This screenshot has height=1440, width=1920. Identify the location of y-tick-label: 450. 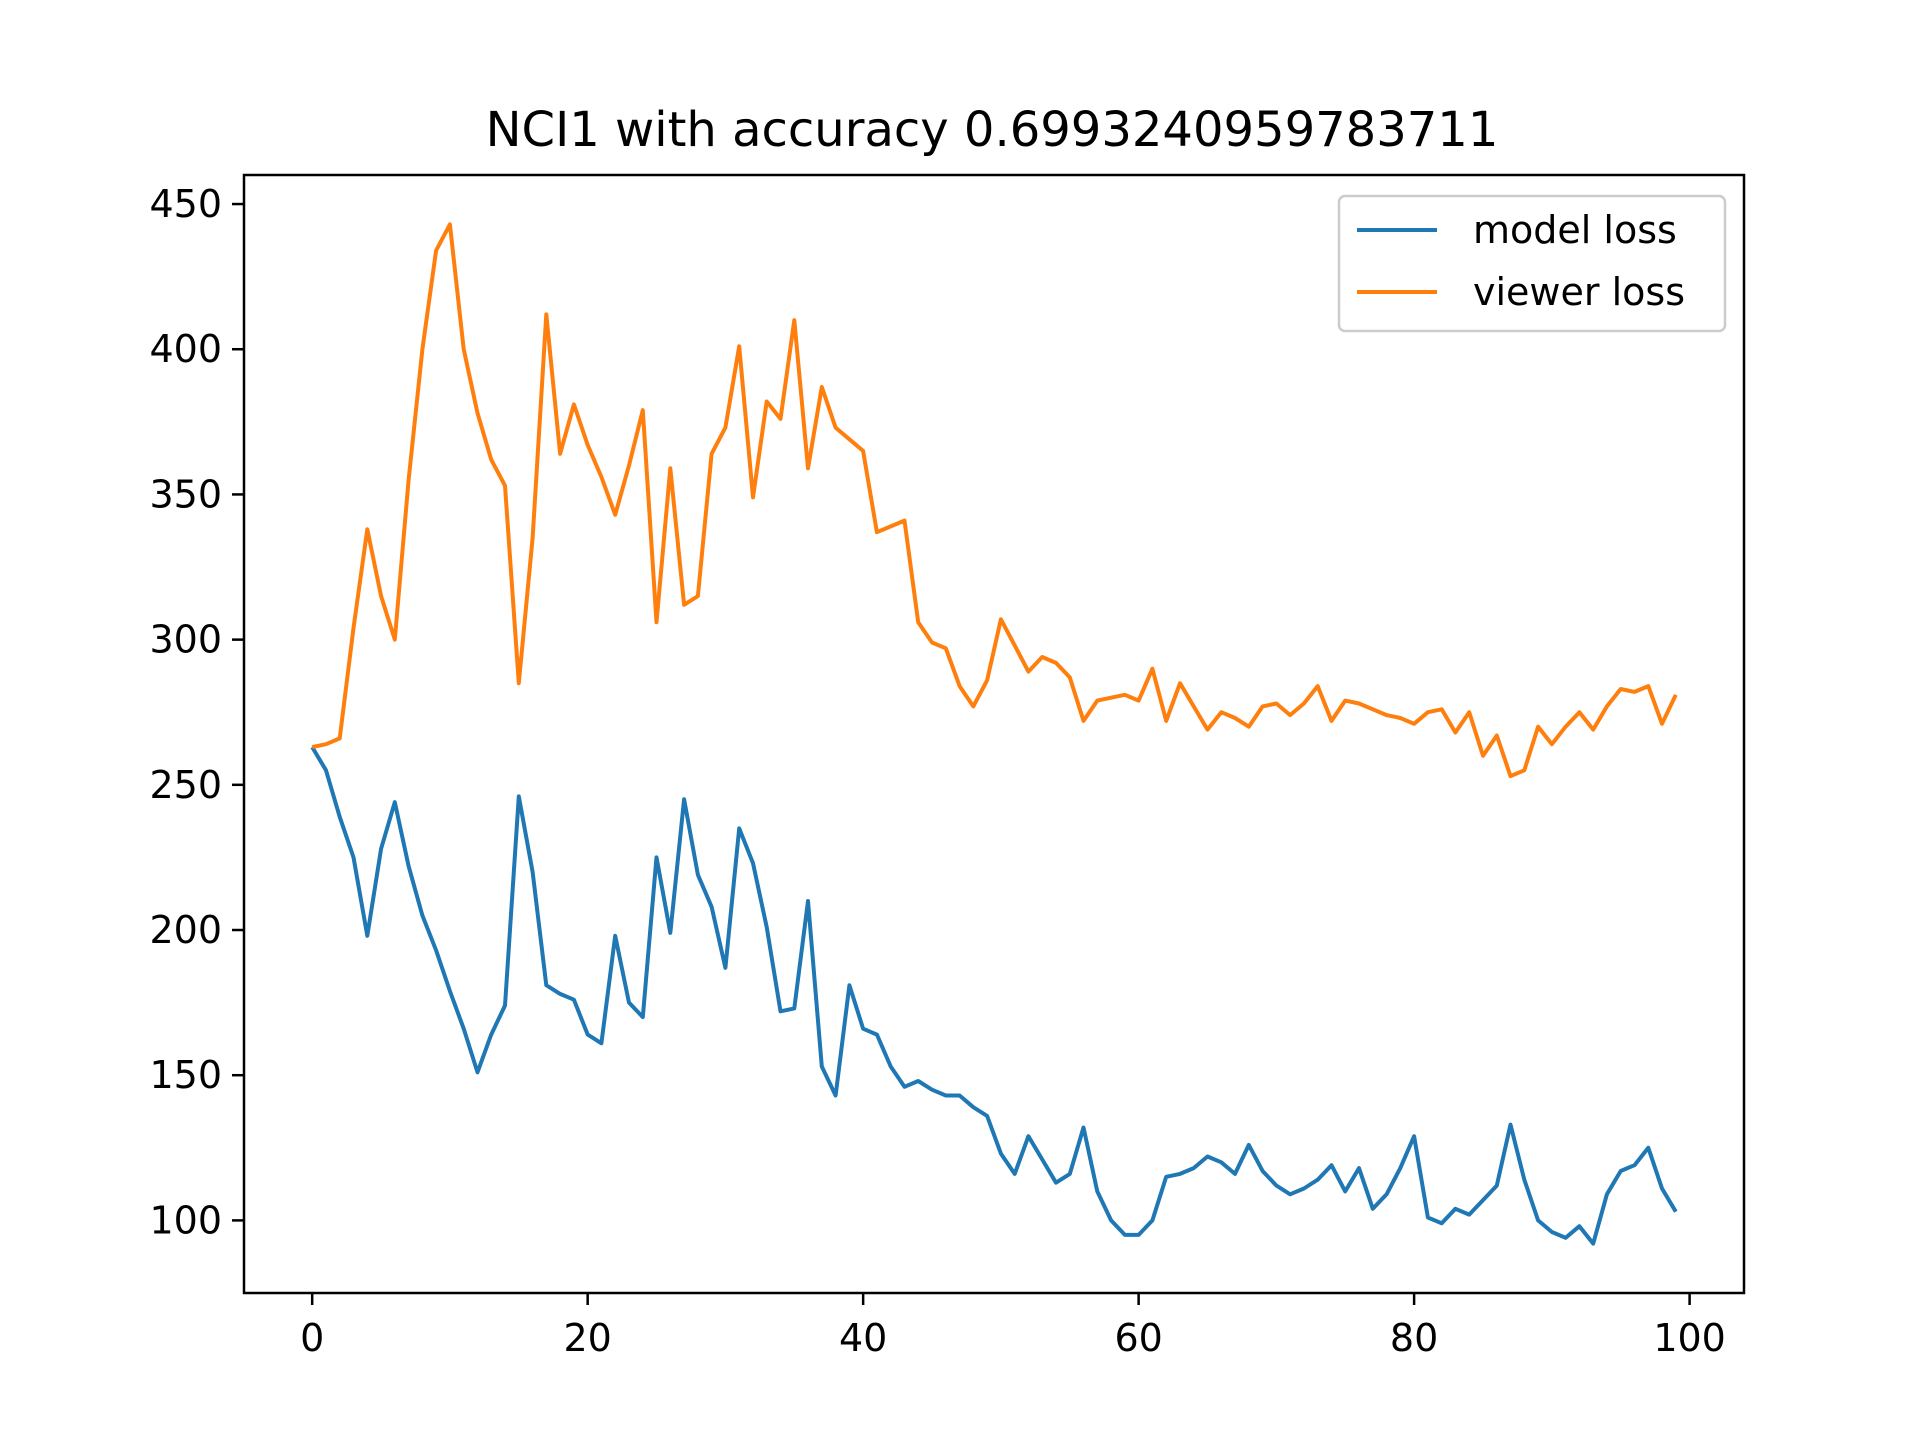
(185, 204).